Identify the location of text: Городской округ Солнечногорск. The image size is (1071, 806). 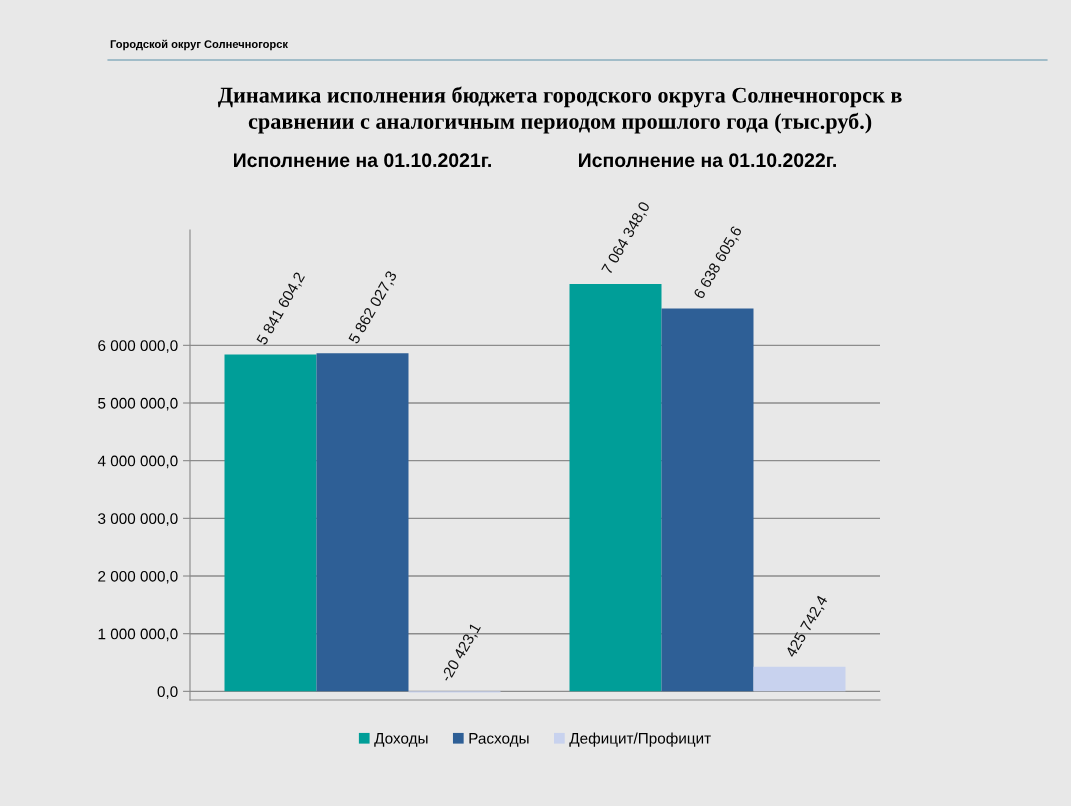
(199, 45).